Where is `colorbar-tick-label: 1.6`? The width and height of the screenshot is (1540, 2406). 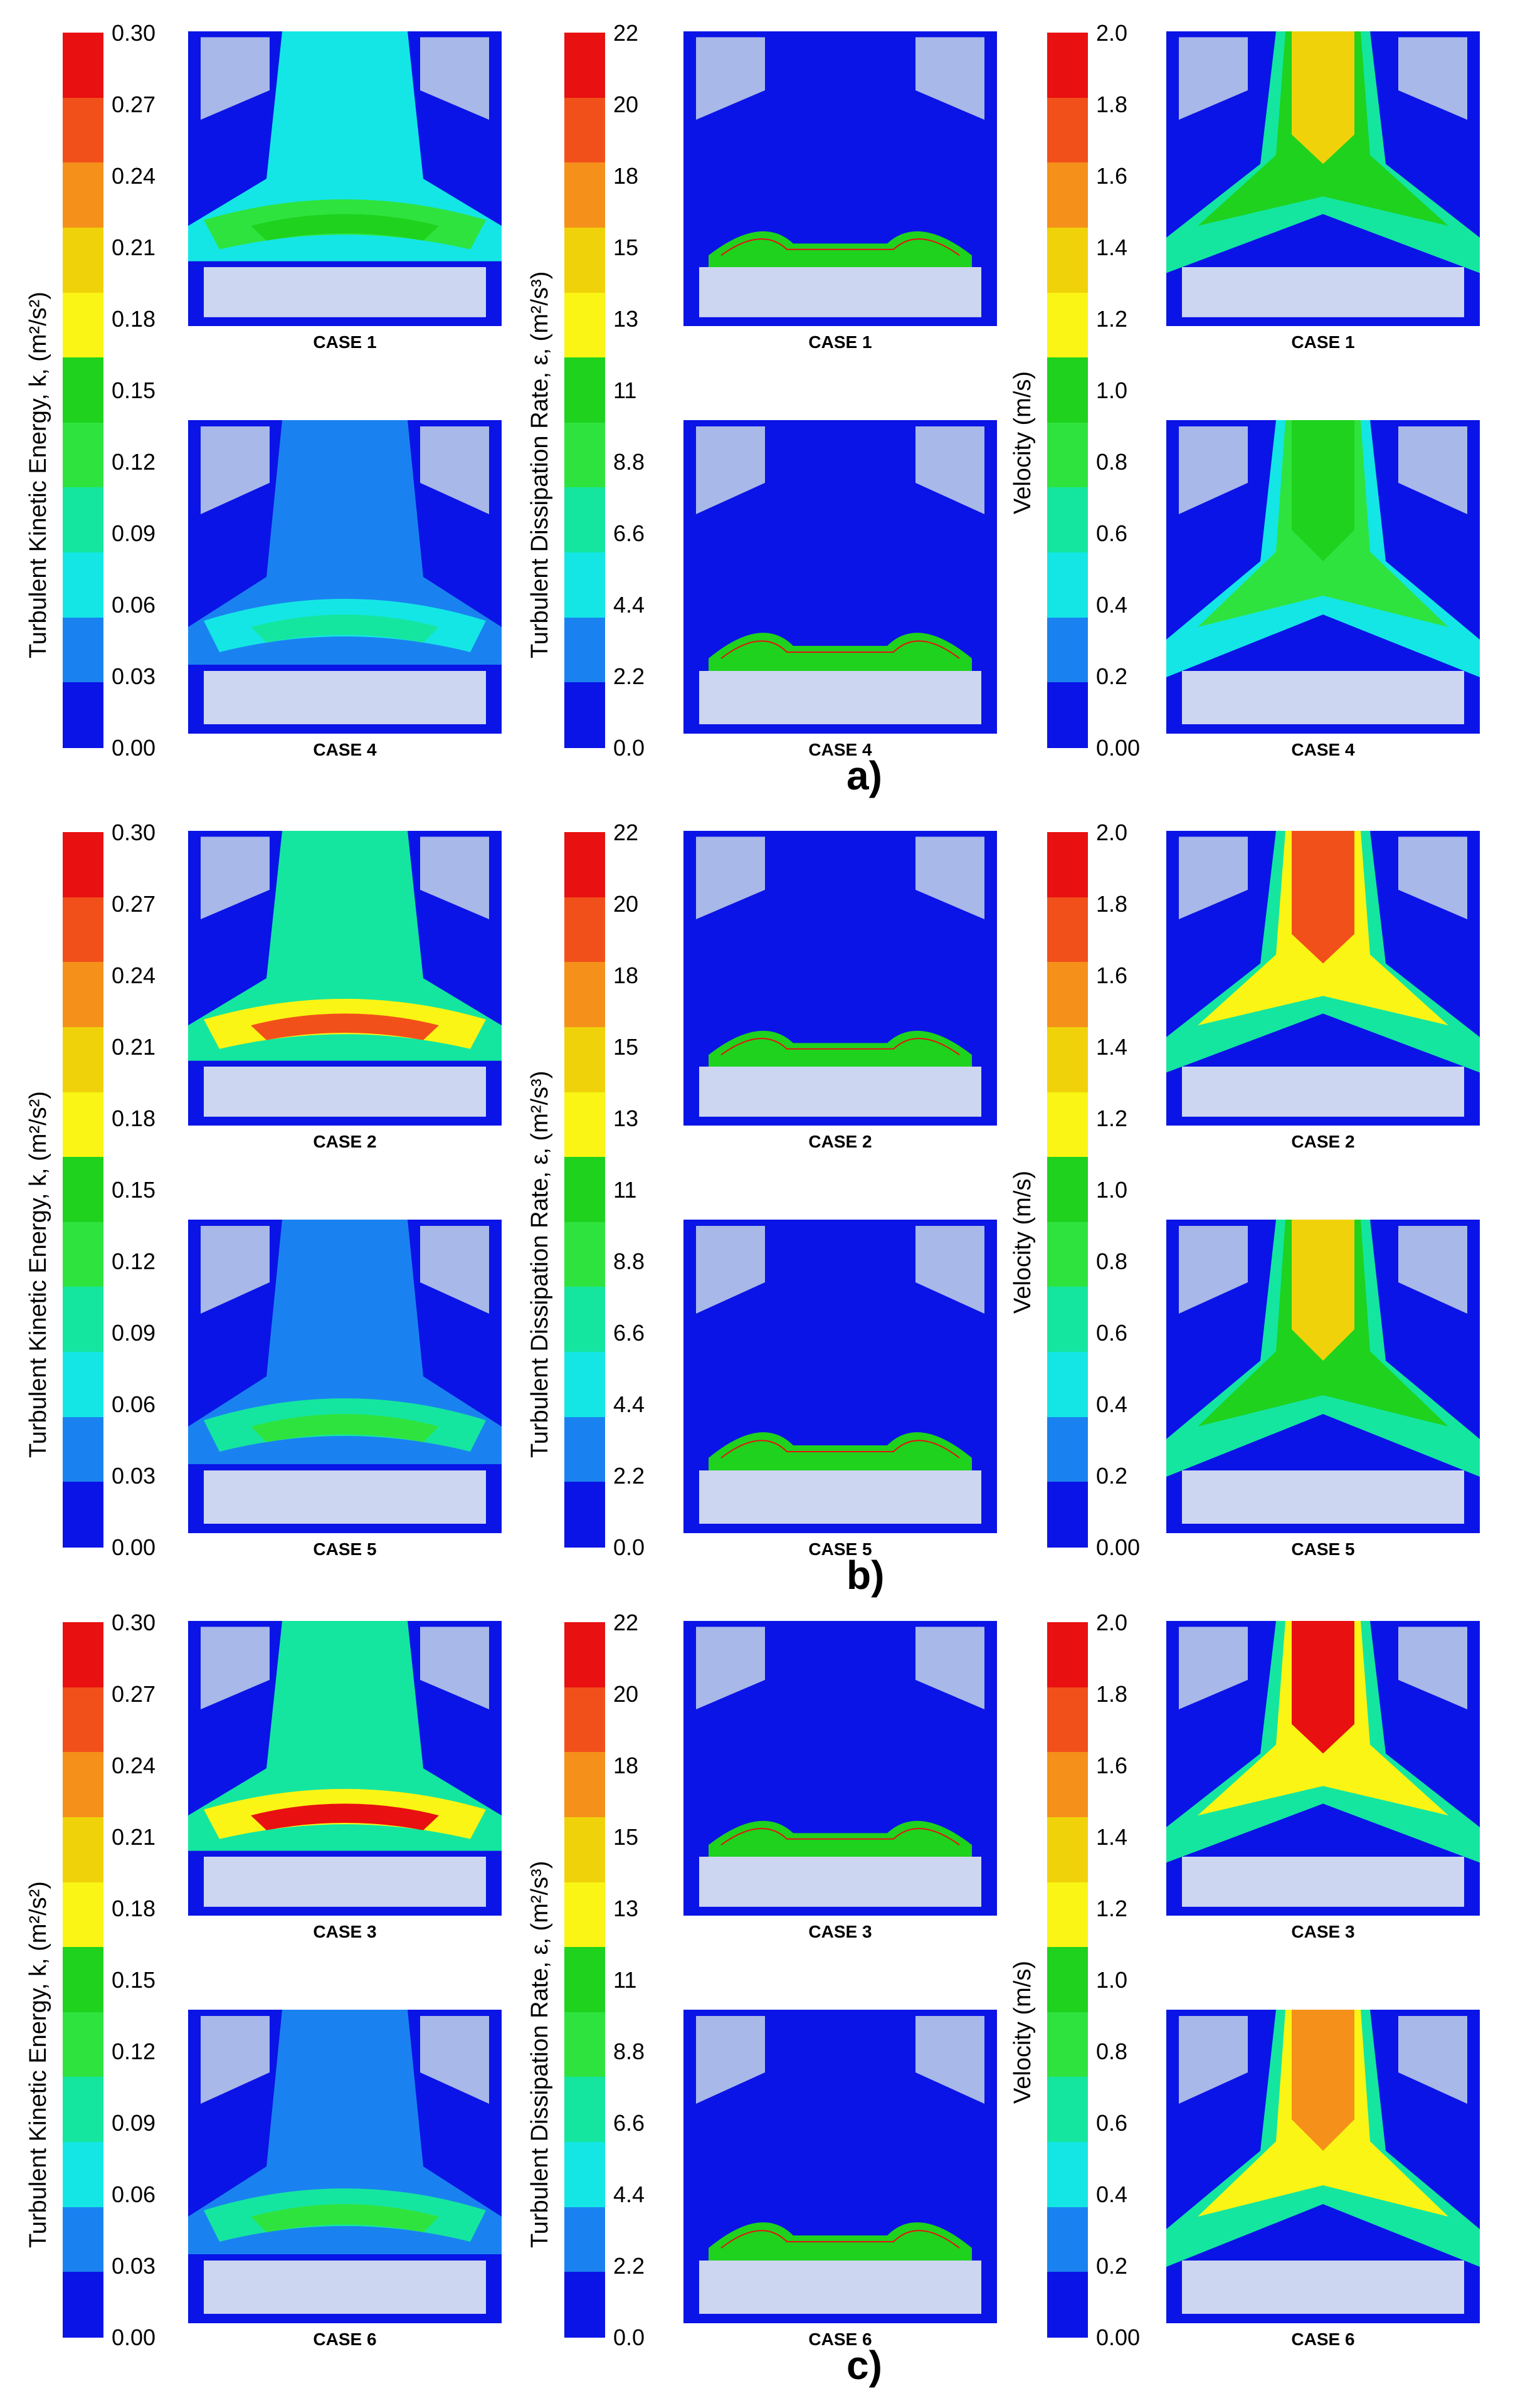 colorbar-tick-label: 1.6 is located at coordinates (1112, 975).